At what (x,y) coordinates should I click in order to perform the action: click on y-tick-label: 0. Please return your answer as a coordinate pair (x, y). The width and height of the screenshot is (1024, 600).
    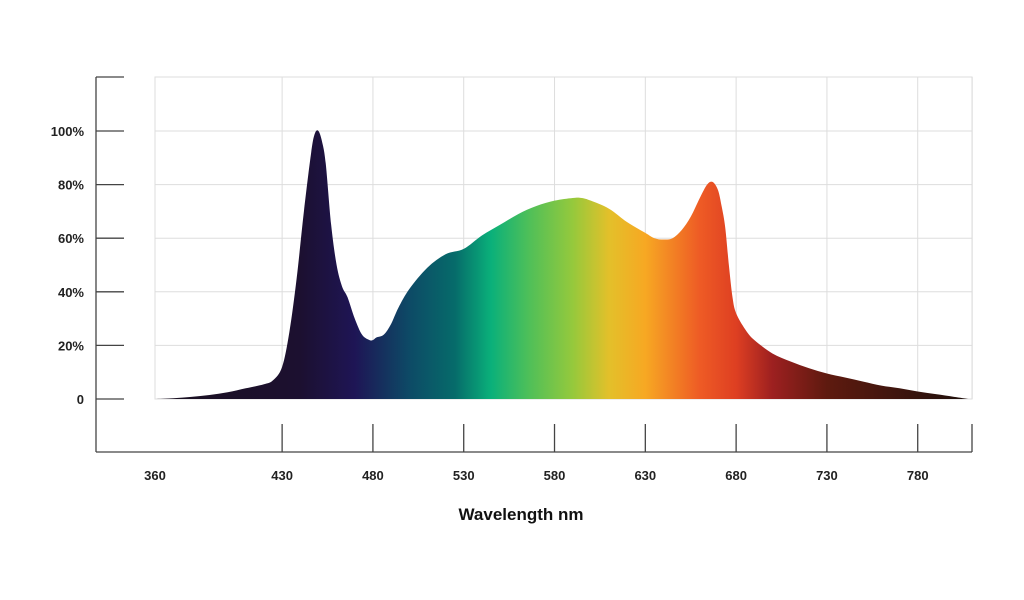
    Looking at the image, I should click on (80, 399).